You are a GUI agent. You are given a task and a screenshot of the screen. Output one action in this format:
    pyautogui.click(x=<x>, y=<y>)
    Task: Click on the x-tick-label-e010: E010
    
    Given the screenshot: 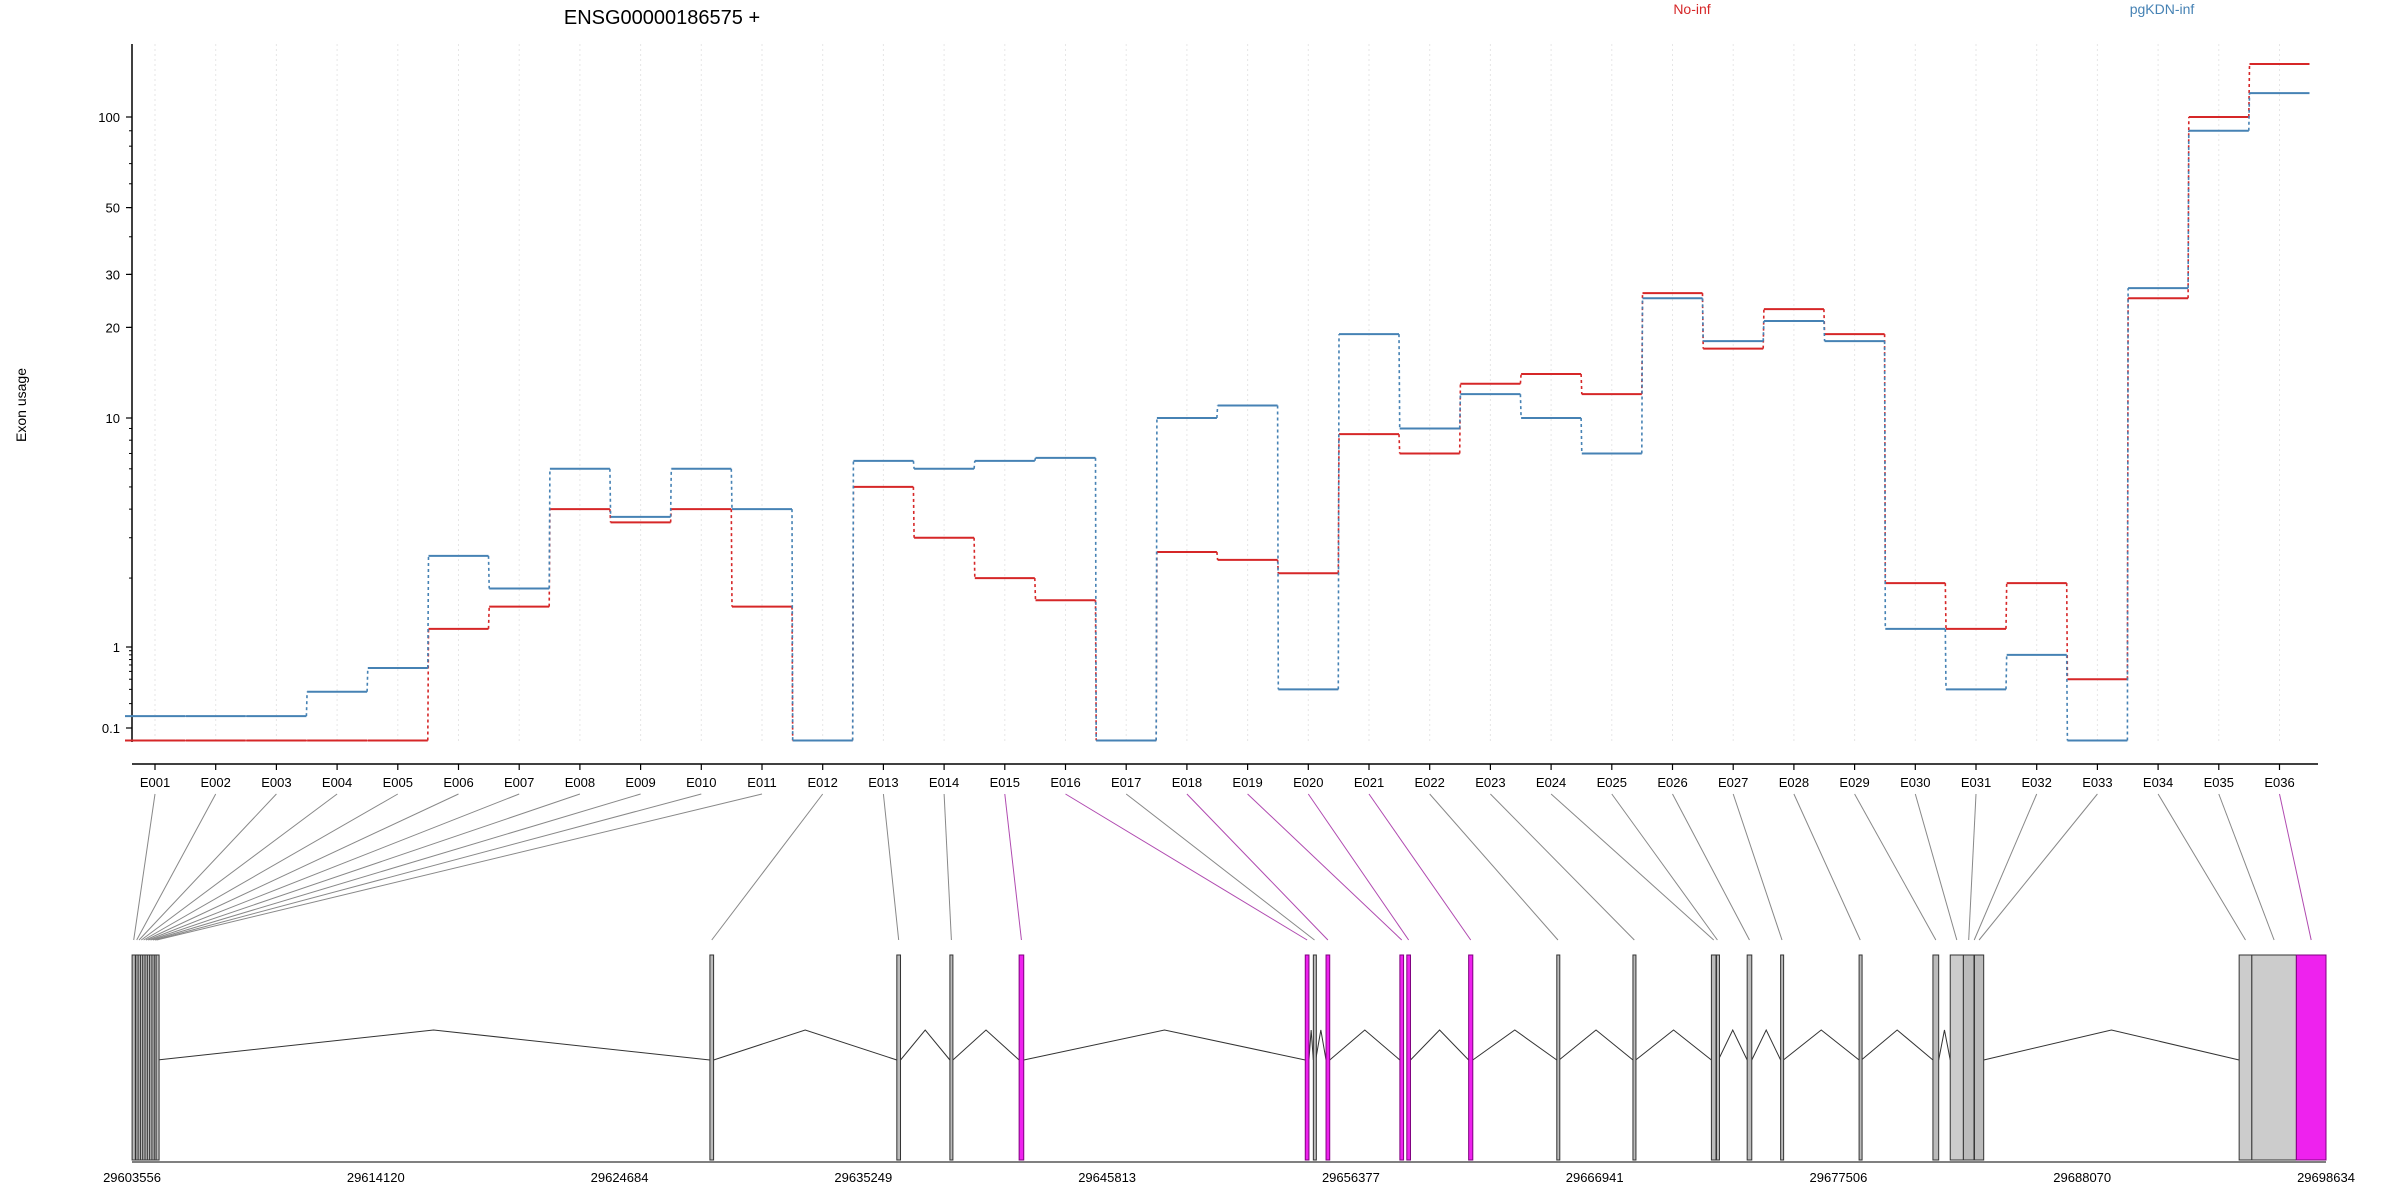 What is the action you would take?
    pyautogui.click(x=701, y=782)
    